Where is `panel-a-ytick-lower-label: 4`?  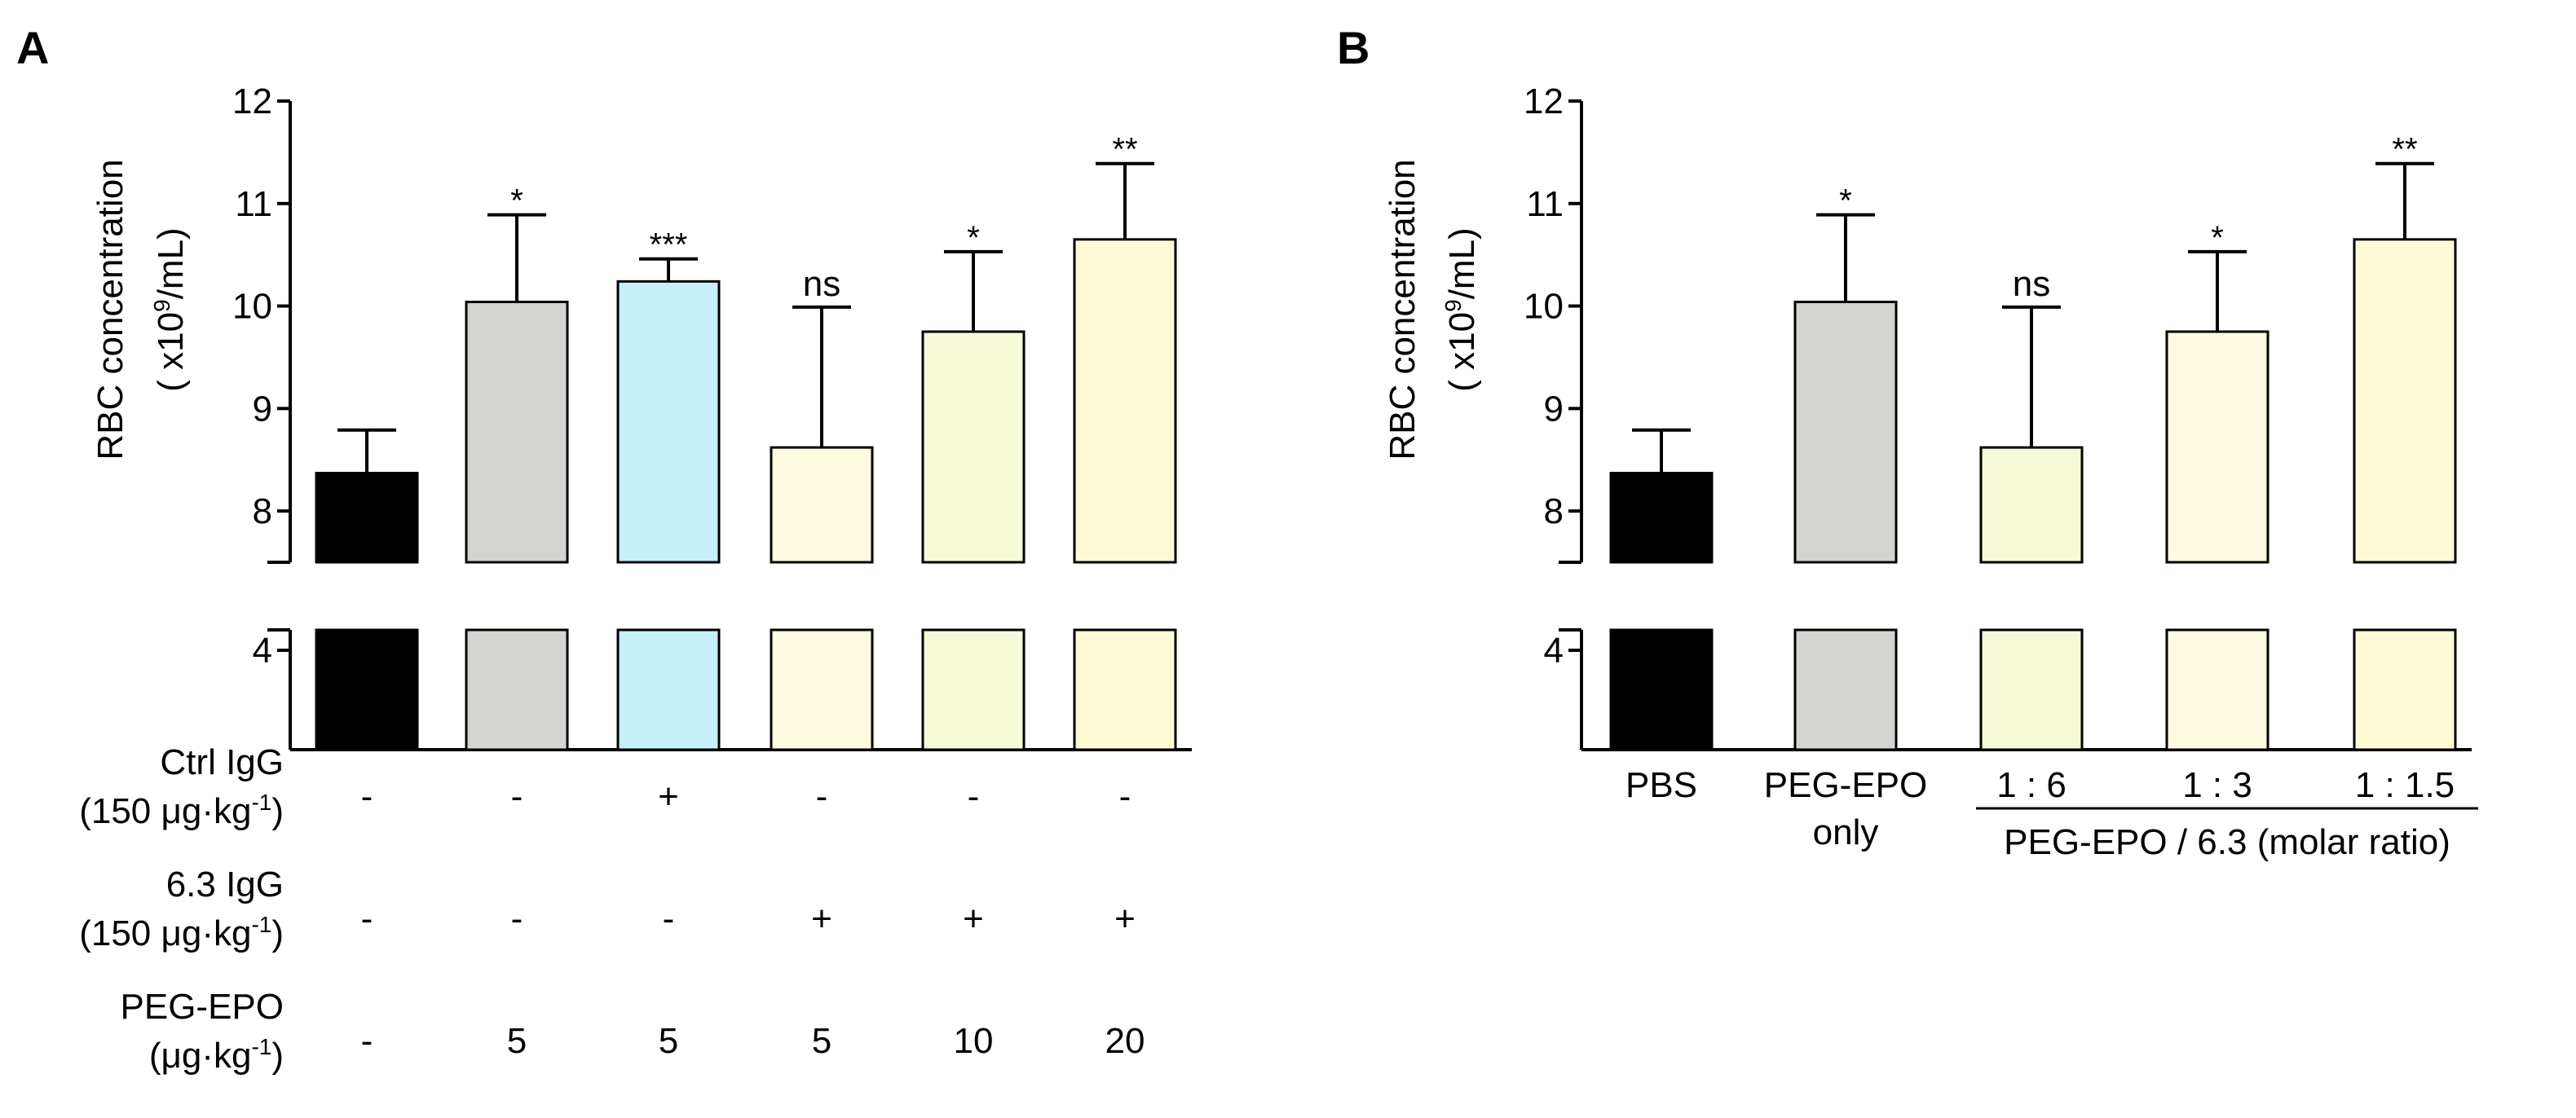 panel-a-ytick-lower-label: 4 is located at coordinates (262, 651).